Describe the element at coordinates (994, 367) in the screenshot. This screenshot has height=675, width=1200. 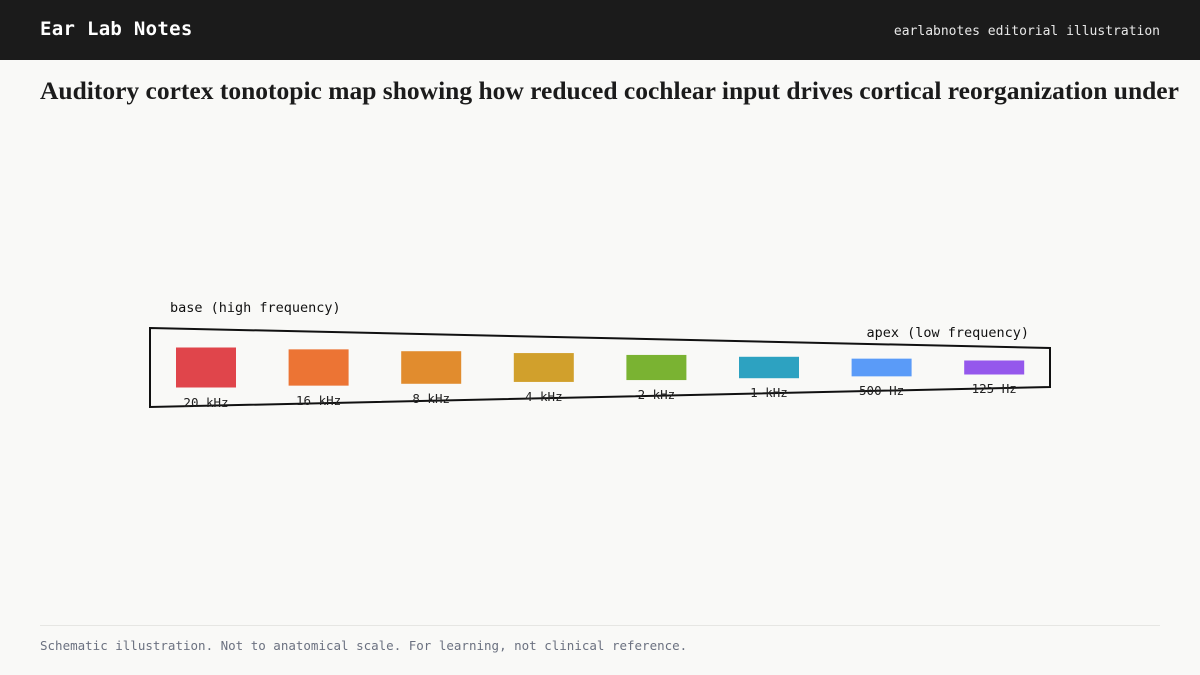
I see `band-125-hz` at that location.